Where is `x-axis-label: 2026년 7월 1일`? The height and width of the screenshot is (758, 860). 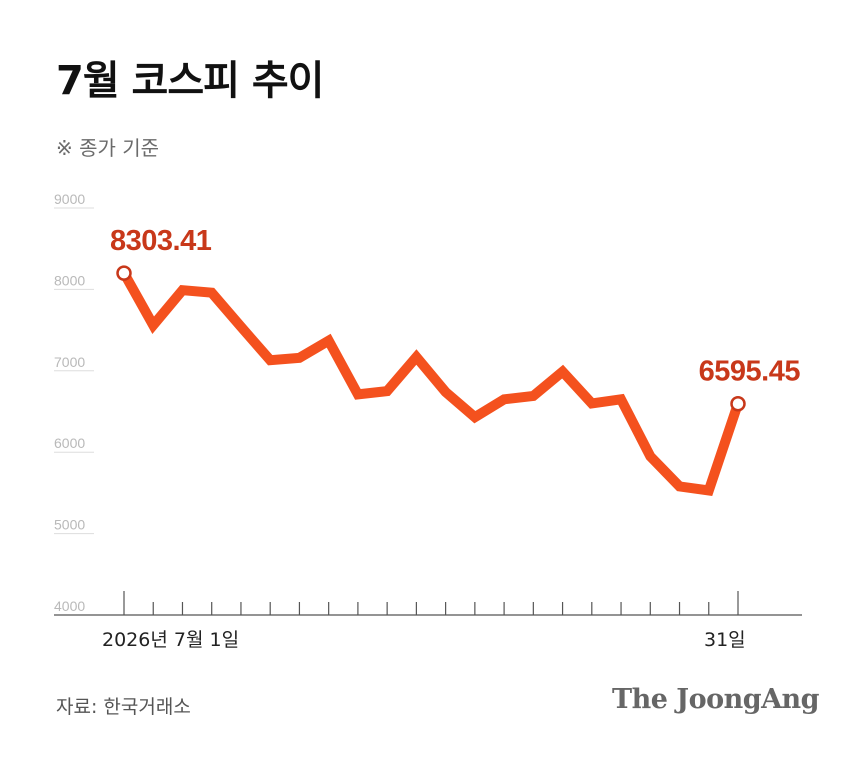 x-axis-label: 2026년 7월 1일 is located at coordinates (170, 640).